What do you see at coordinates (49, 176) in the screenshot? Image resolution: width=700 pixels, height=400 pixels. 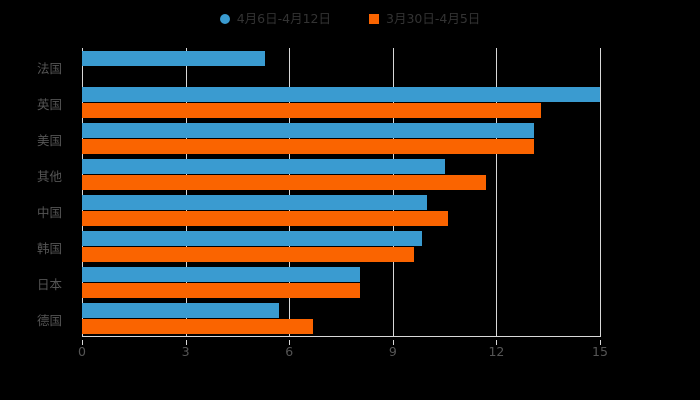 I see `y-axis-label: 其他` at bounding box center [49, 176].